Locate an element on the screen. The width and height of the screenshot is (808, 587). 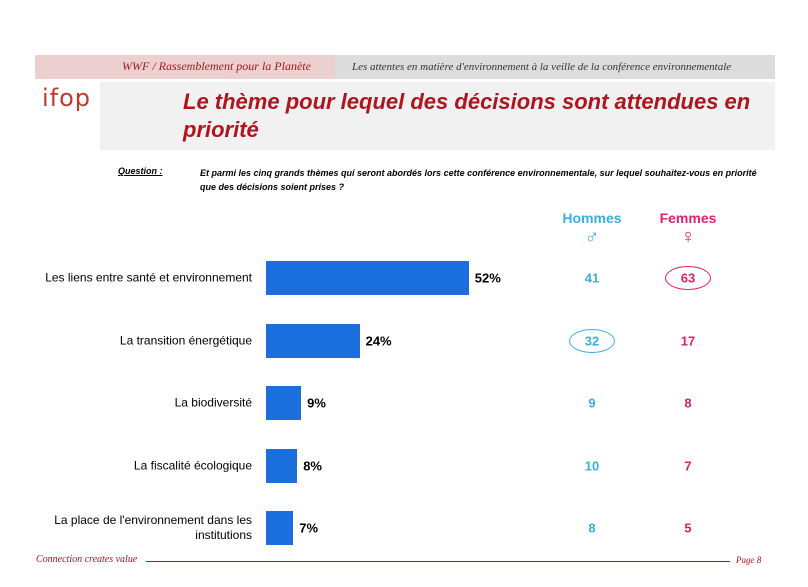
logo: ifop is located at coordinates (67, 98).